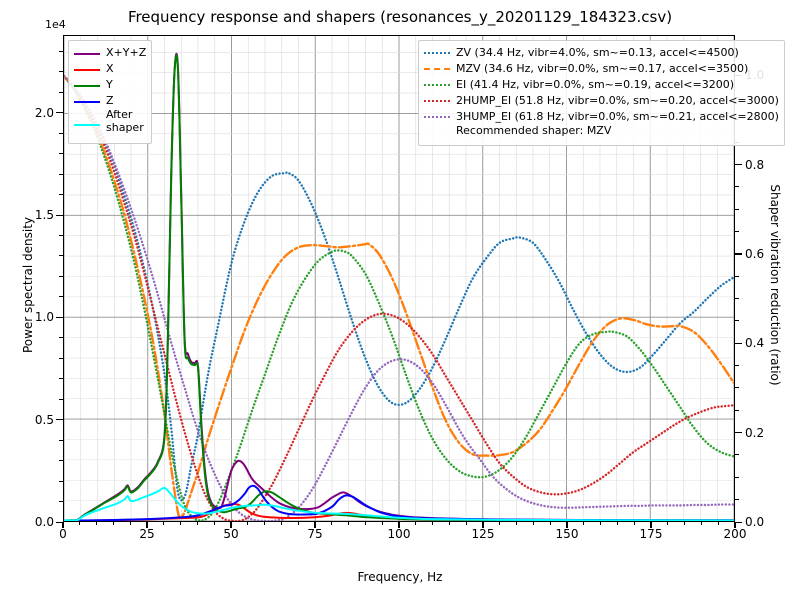 This screenshot has width=800, height=600. Describe the element at coordinates (755, 432) in the screenshot. I see `y-tick-right: 0.2` at that location.